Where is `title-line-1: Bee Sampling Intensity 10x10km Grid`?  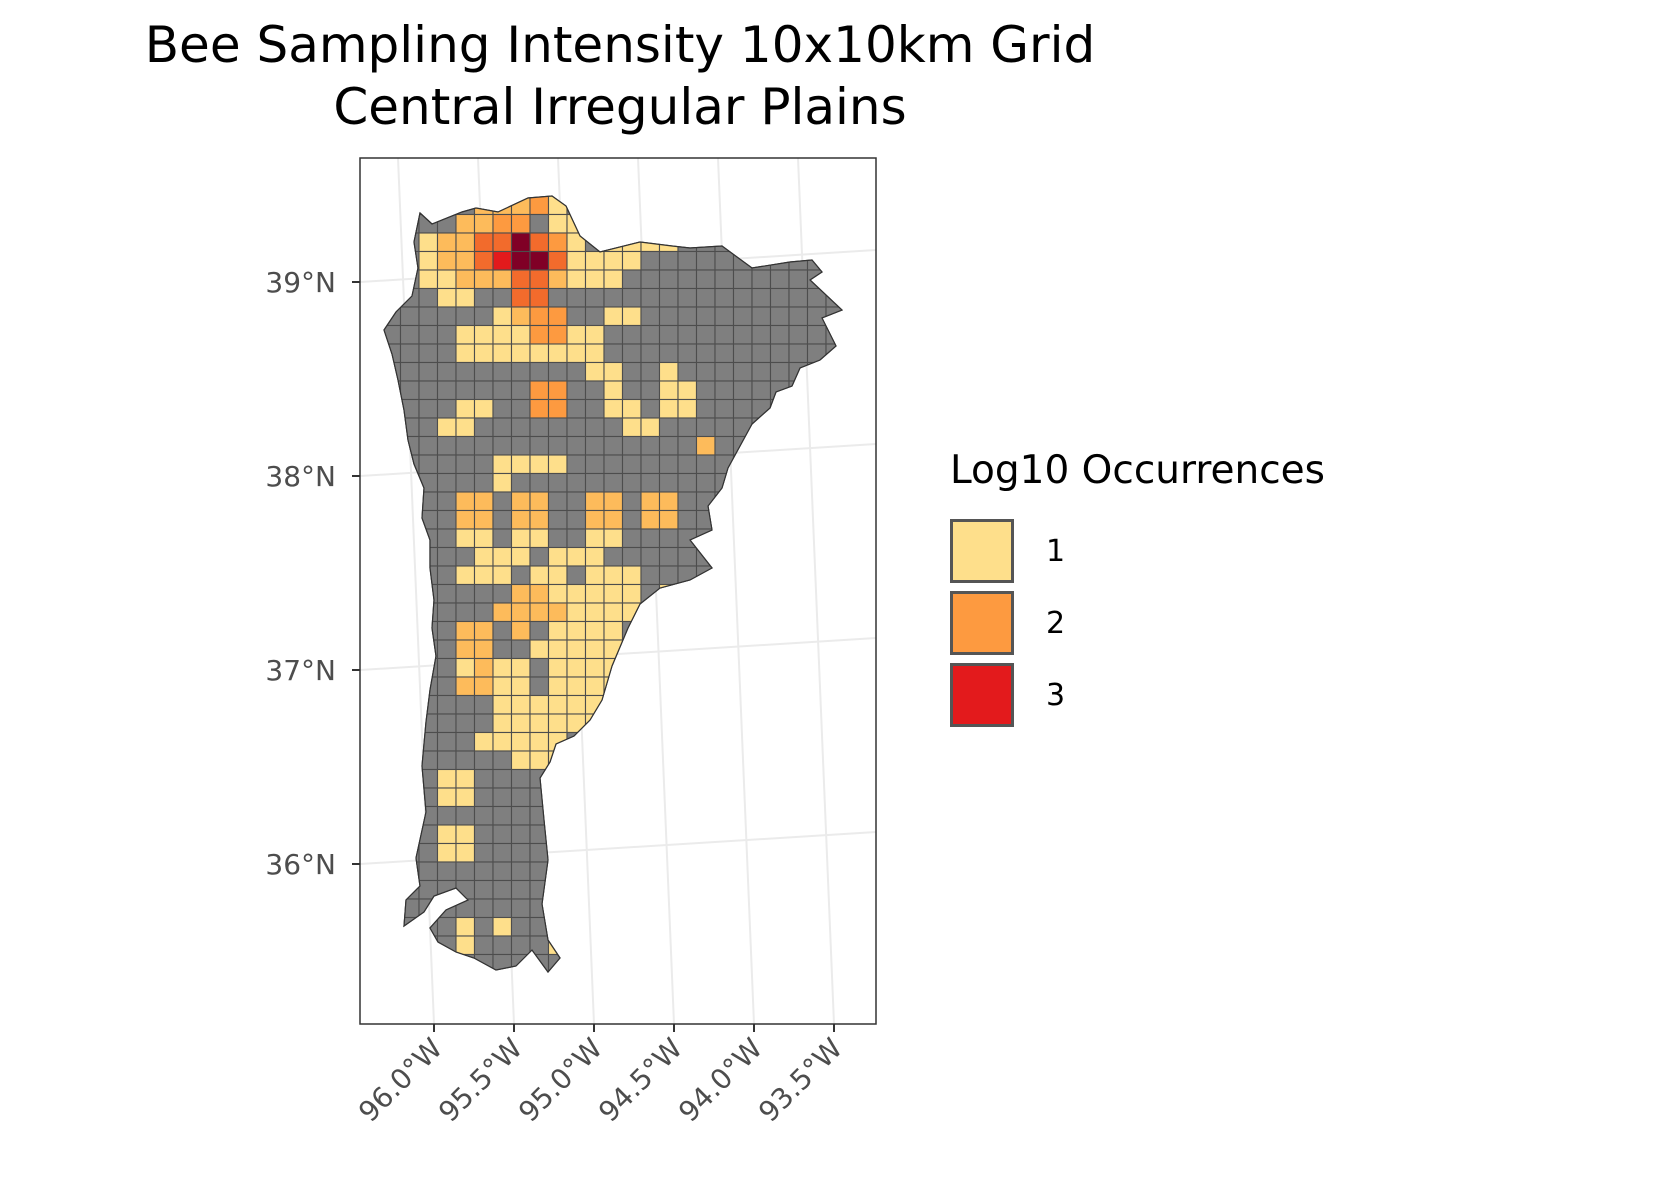
title-line-1: Bee Sampling Intensity 10x10km Grid is located at coordinates (620, 45).